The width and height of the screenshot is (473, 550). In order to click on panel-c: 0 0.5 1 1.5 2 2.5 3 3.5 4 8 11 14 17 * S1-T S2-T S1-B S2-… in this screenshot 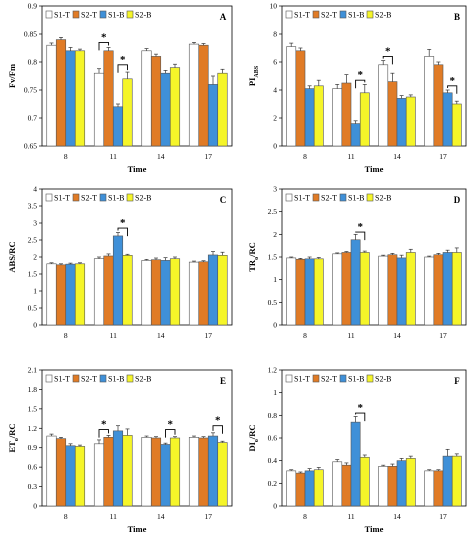, I will do `click(120, 262)`.